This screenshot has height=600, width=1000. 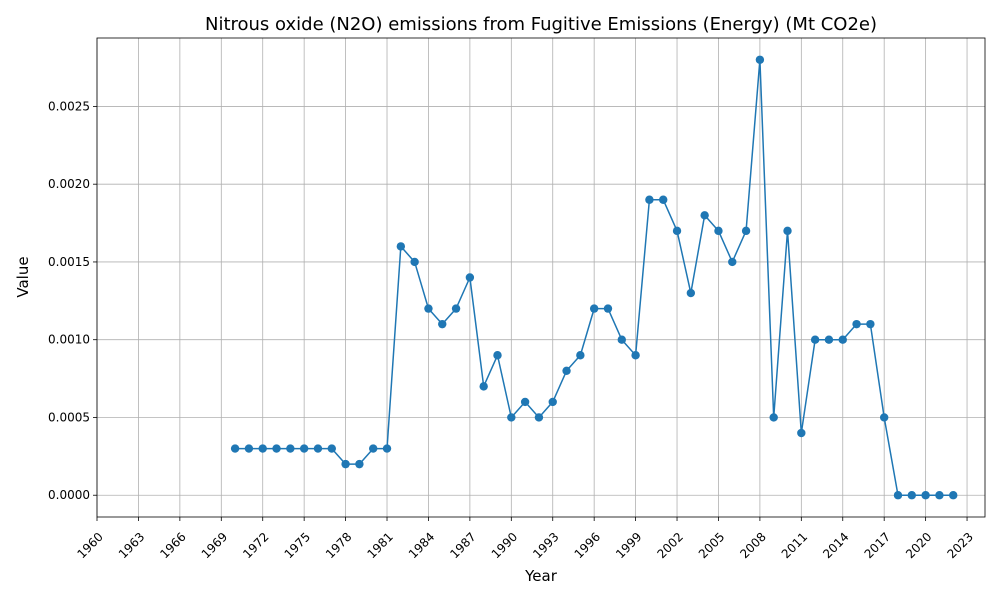 I want to click on y-axis-label: Value, so click(x=23, y=276).